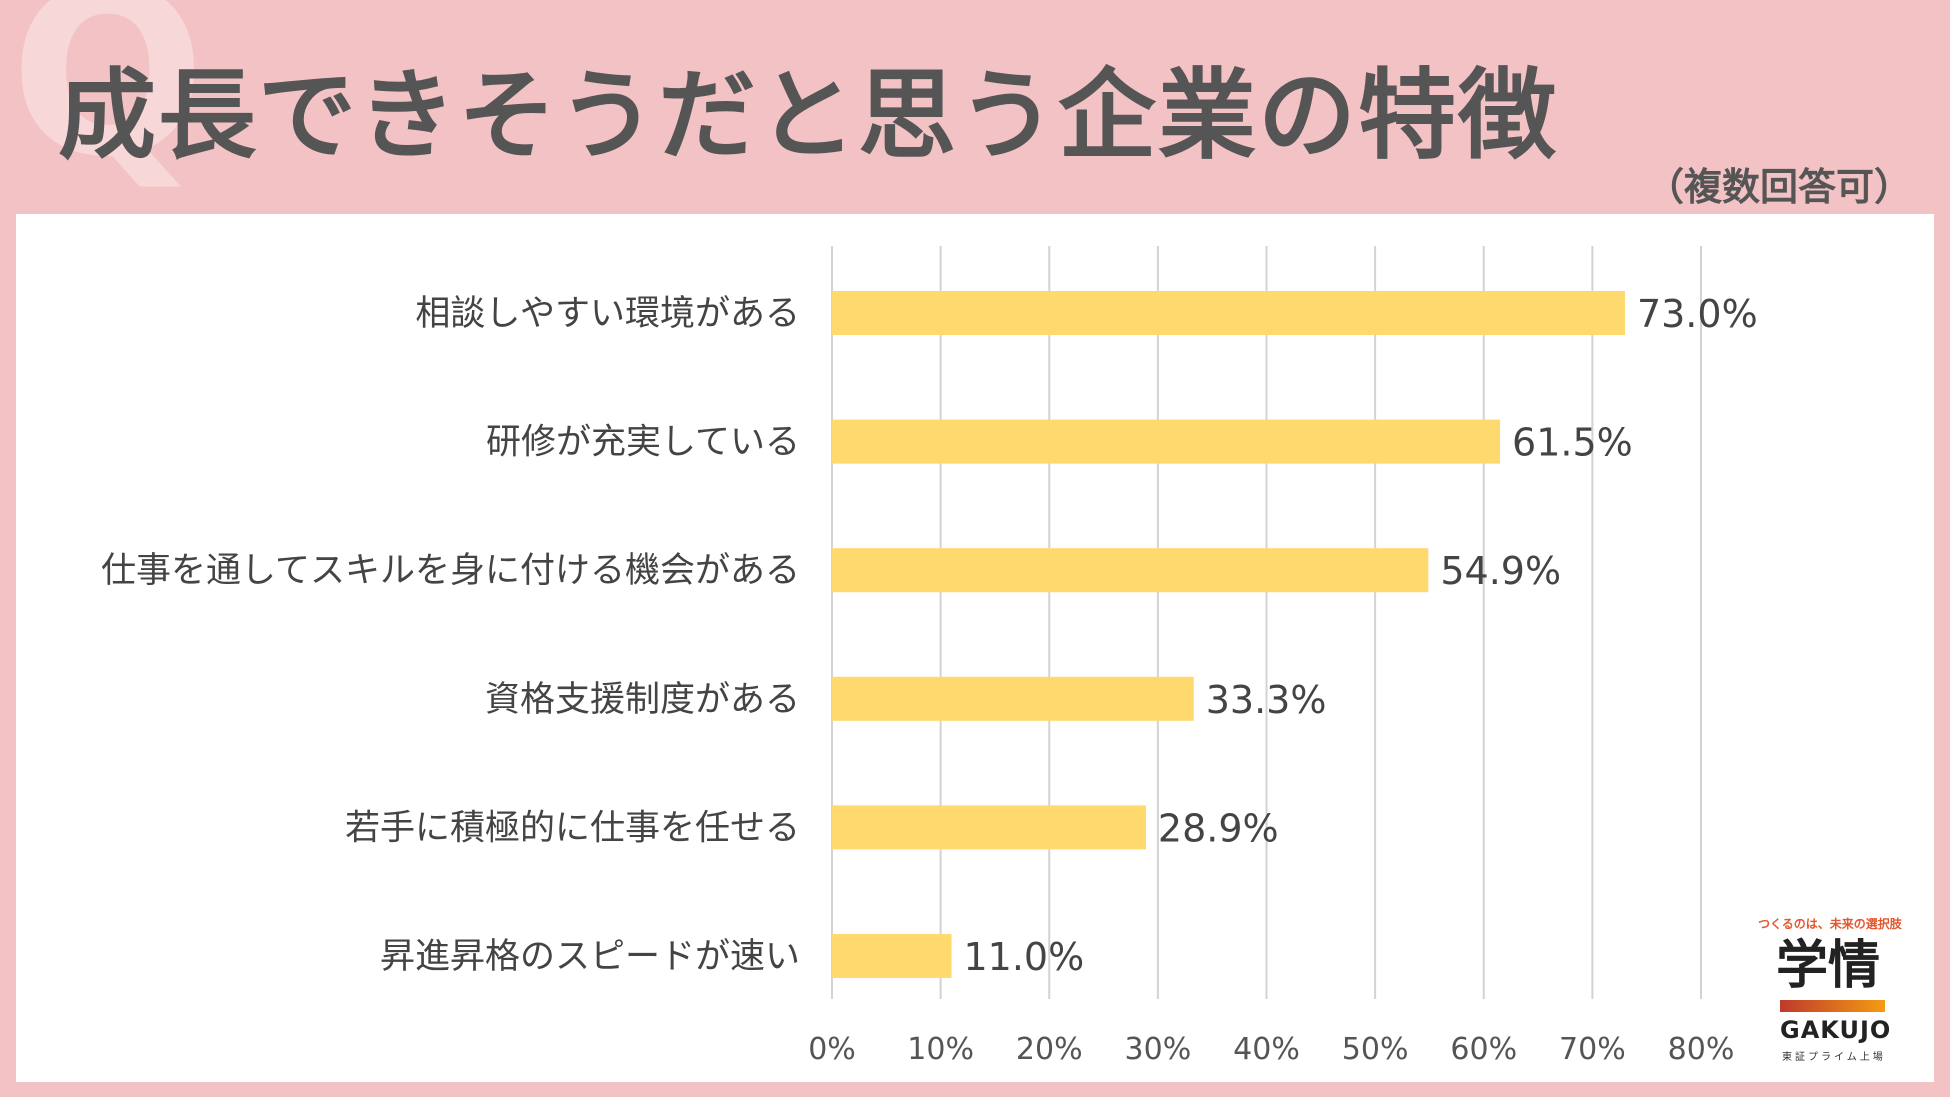 Image resolution: width=1950 pixels, height=1097 pixels. Describe the element at coordinates (1828, 966) in the screenshot. I see `logo-name-jp: 学情` at that location.